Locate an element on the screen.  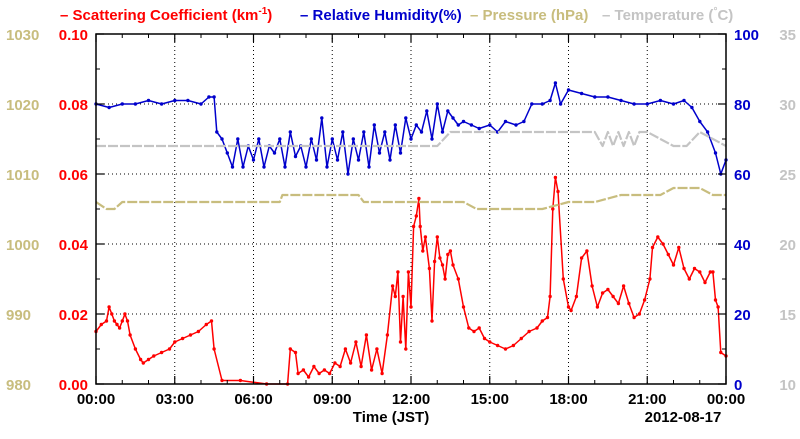
y-tick-label-humidity: 100 is located at coordinates (746, 35).